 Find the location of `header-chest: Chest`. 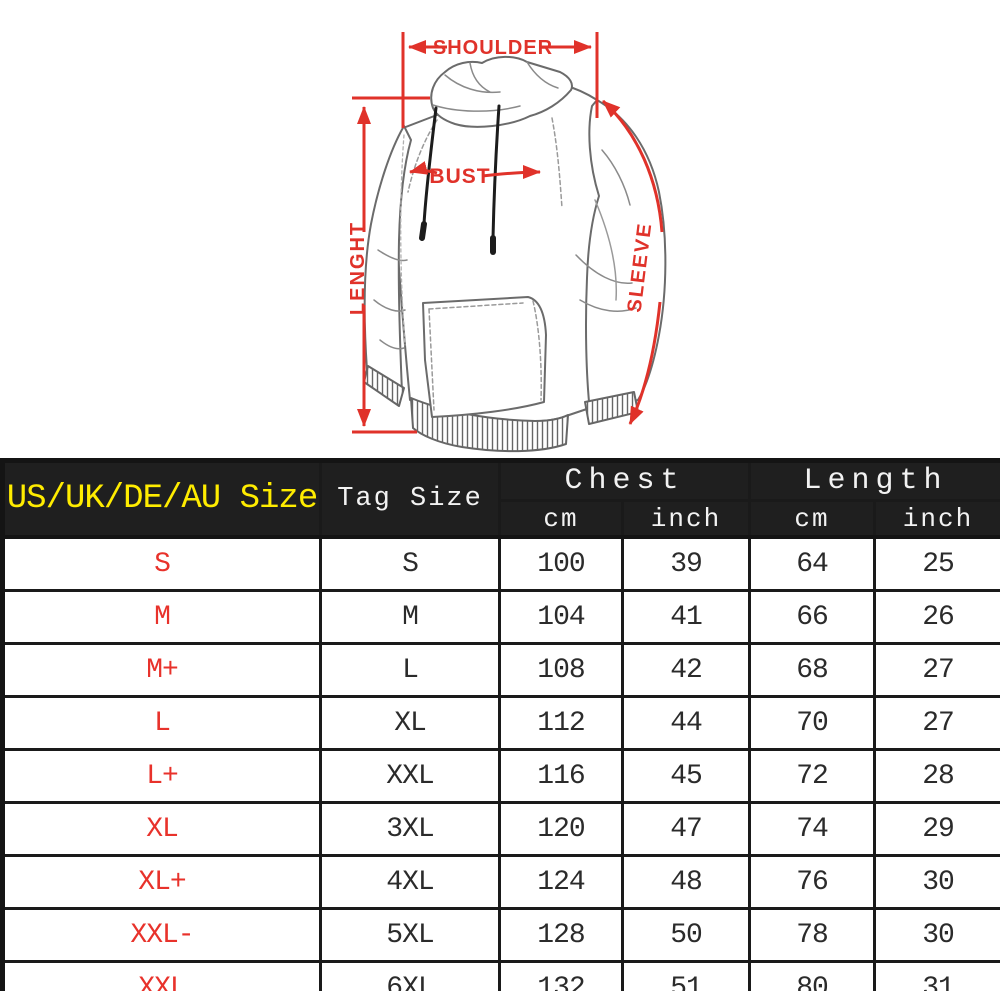

header-chest: Chest is located at coordinates (624, 480).